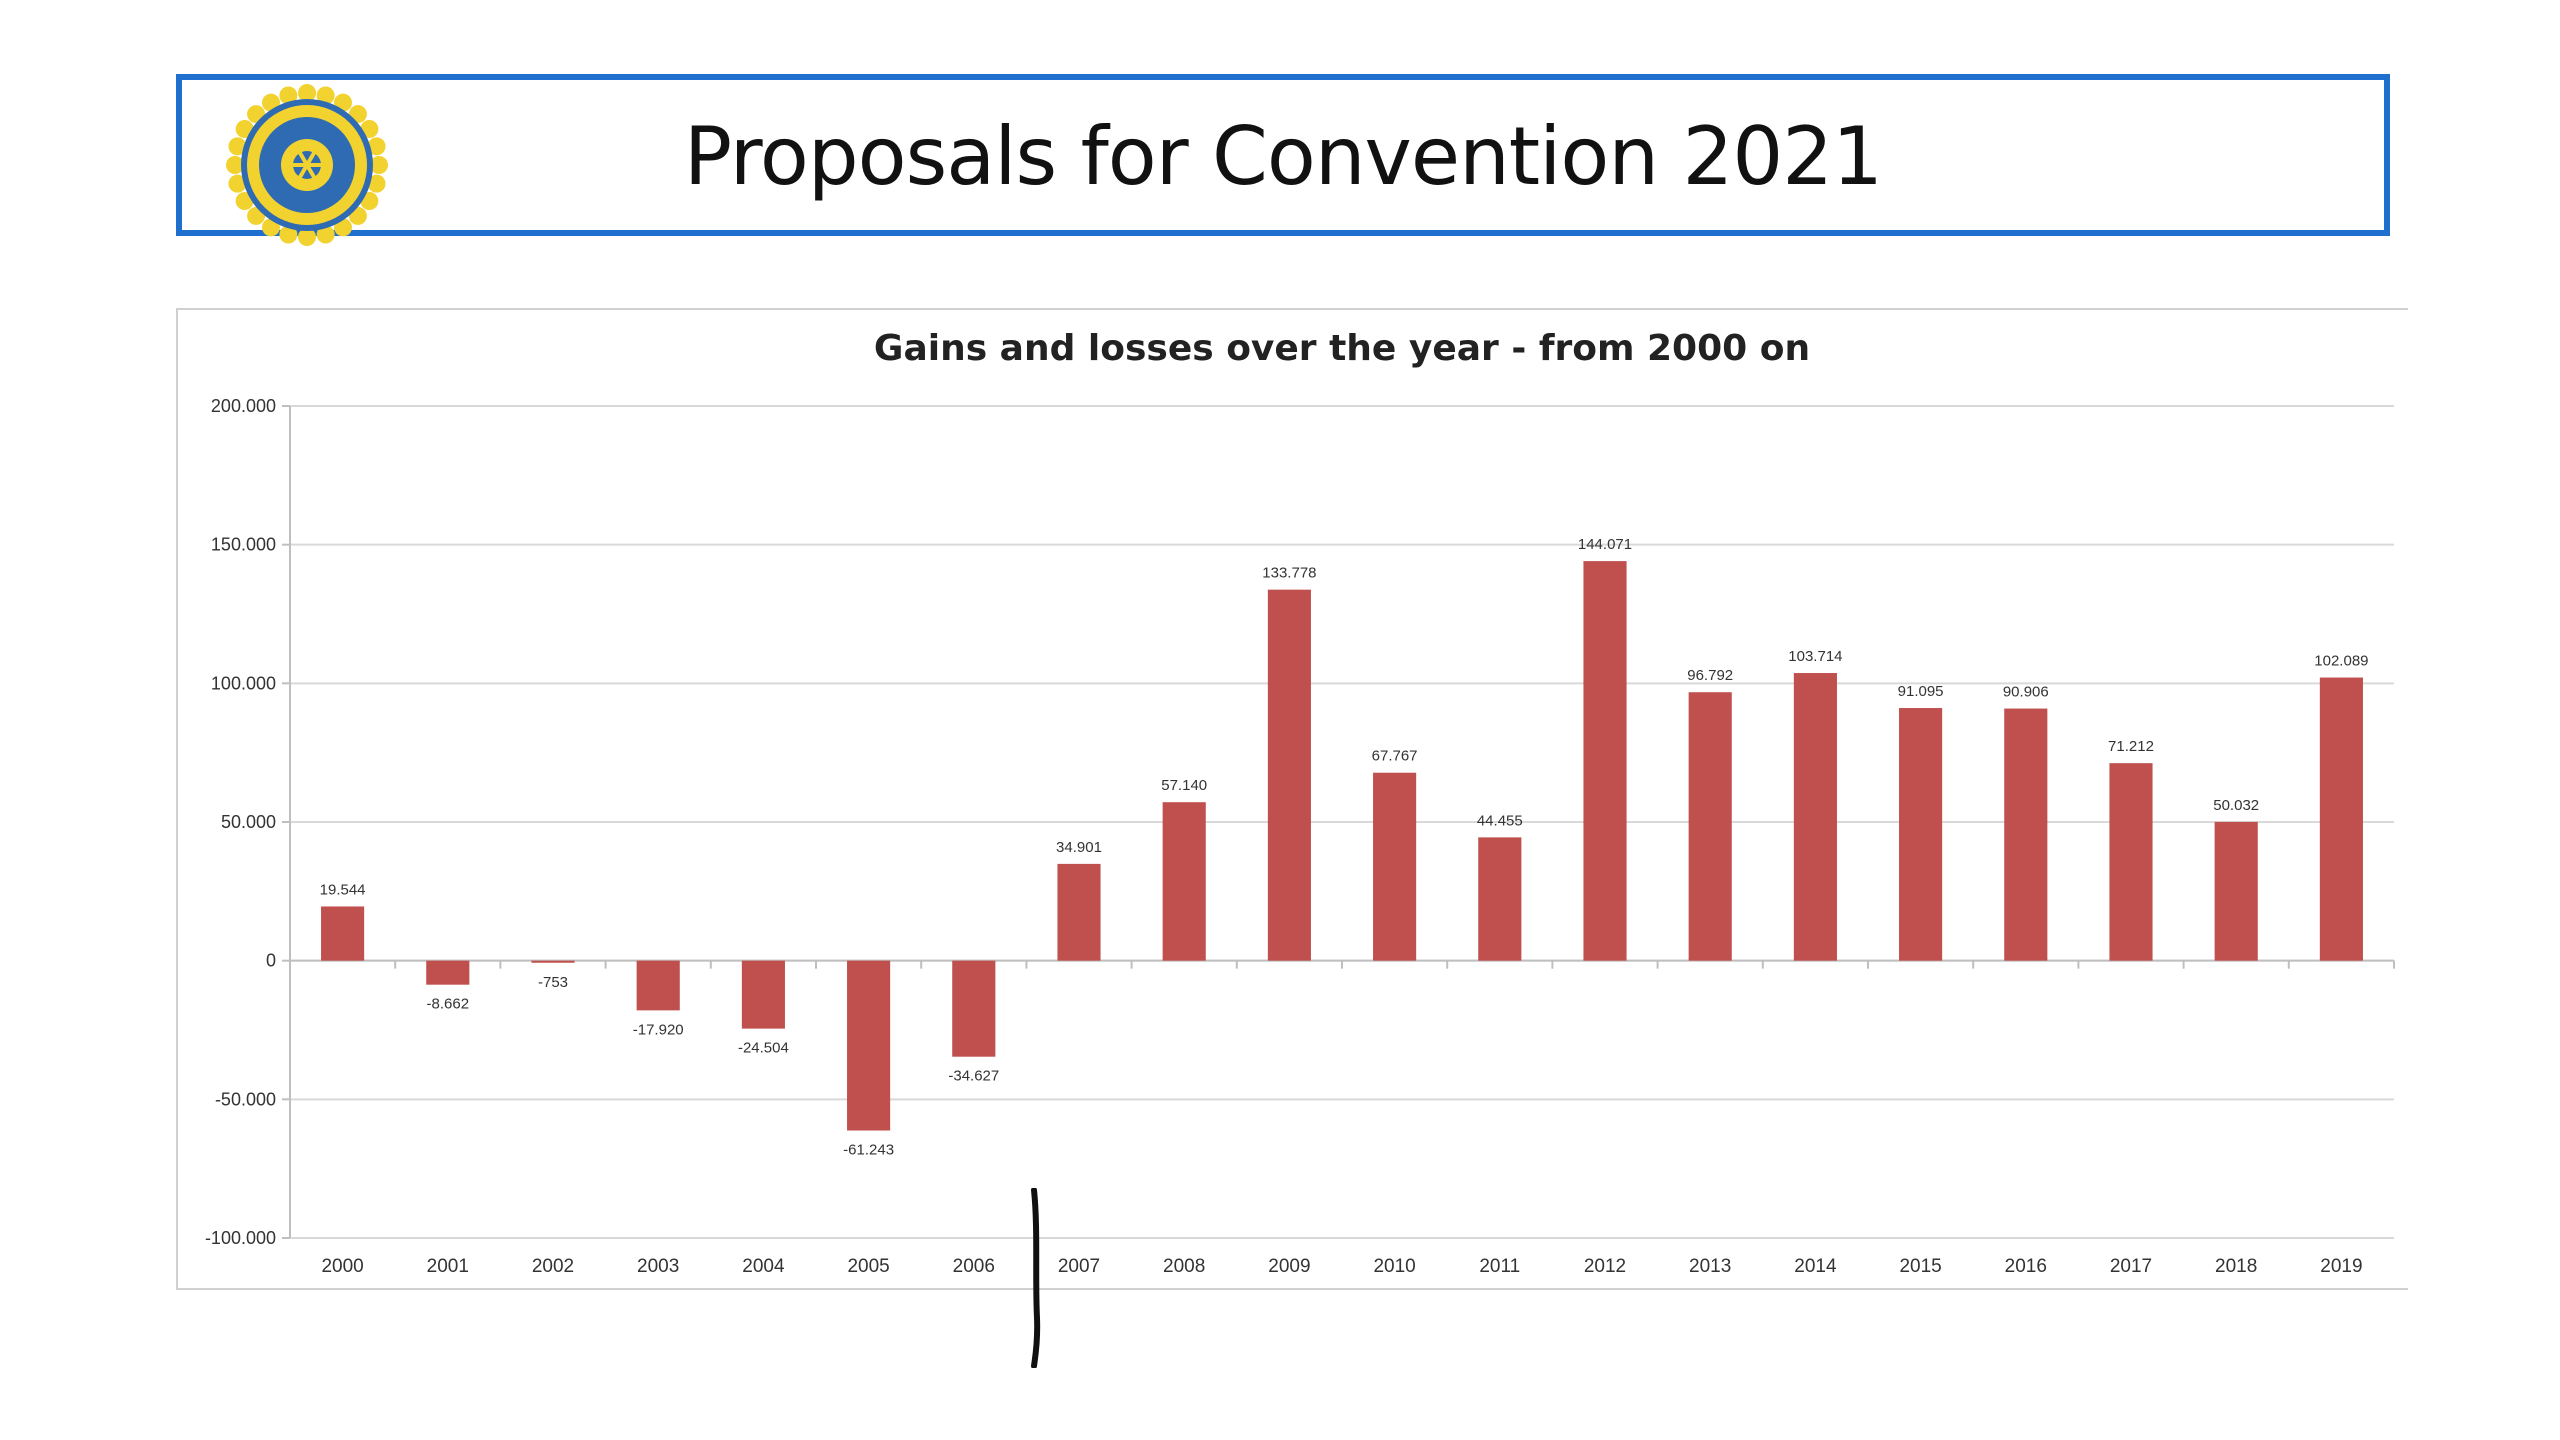 This screenshot has width=2560, height=1440. I want to click on y-tick-label: -100.000, so click(240, 1238).